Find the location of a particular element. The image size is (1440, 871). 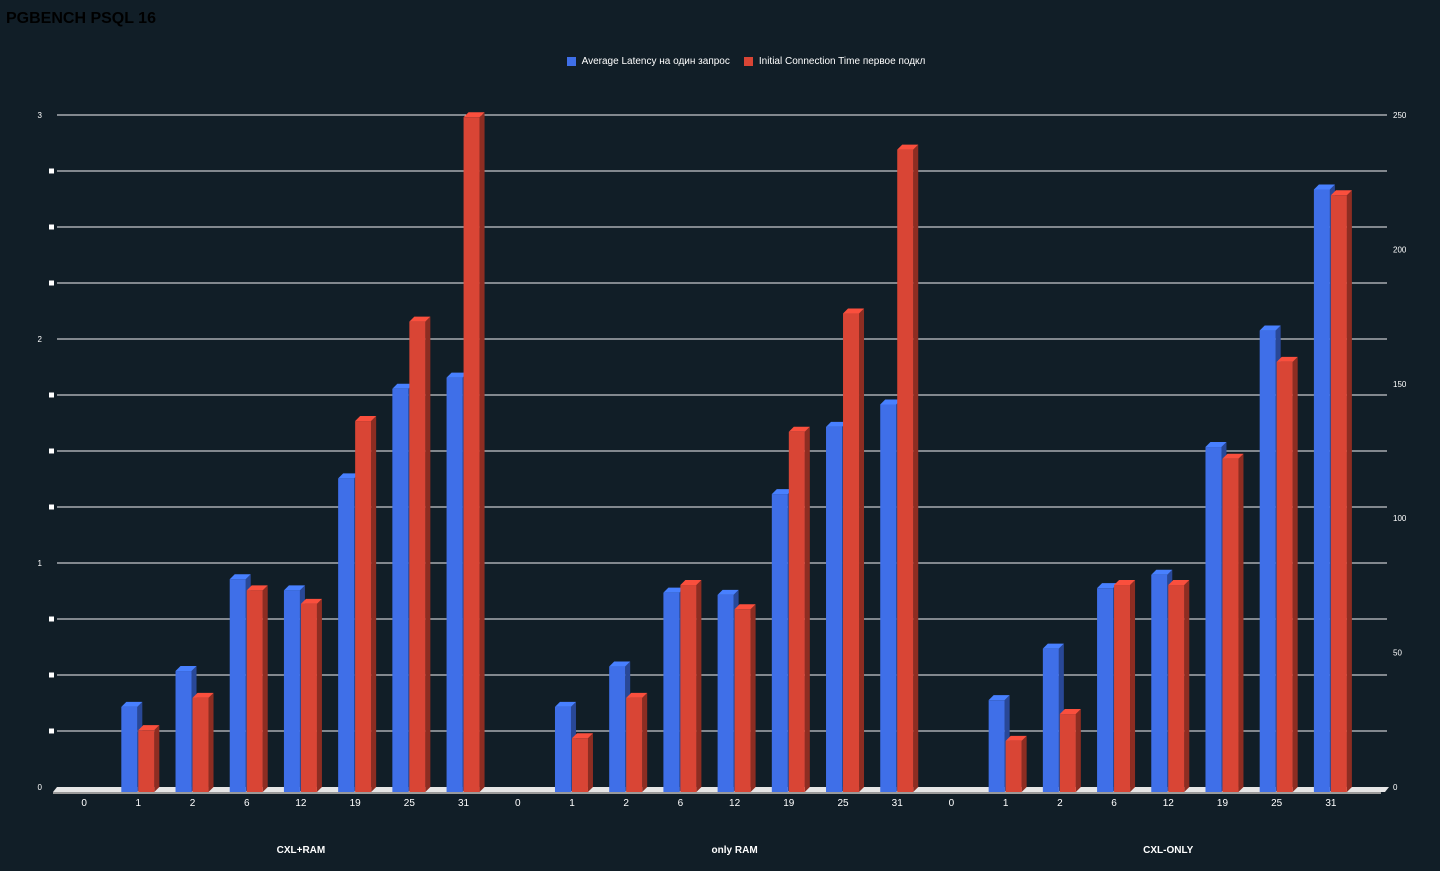

legend-swatch-connection-time is located at coordinates (748, 61).